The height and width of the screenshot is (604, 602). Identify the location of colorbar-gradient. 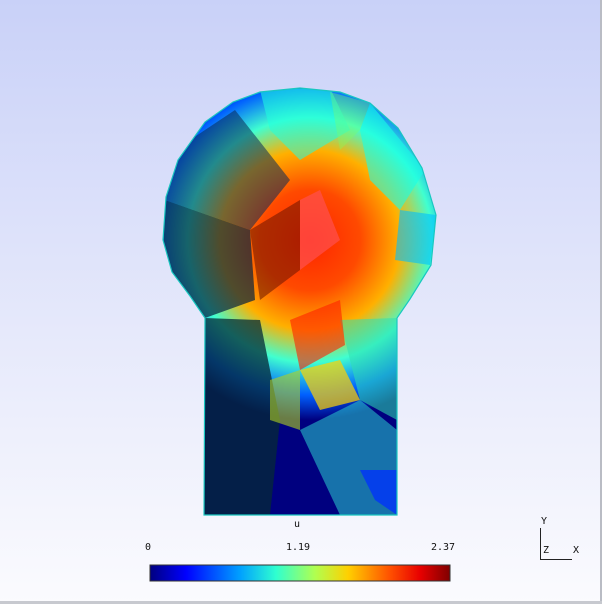
(300, 573).